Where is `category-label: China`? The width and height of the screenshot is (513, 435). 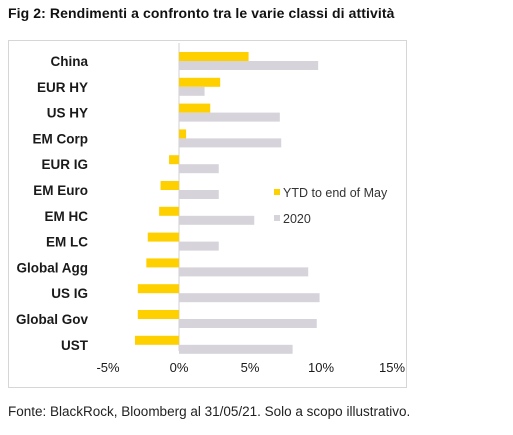
category-label: China is located at coordinates (69, 61).